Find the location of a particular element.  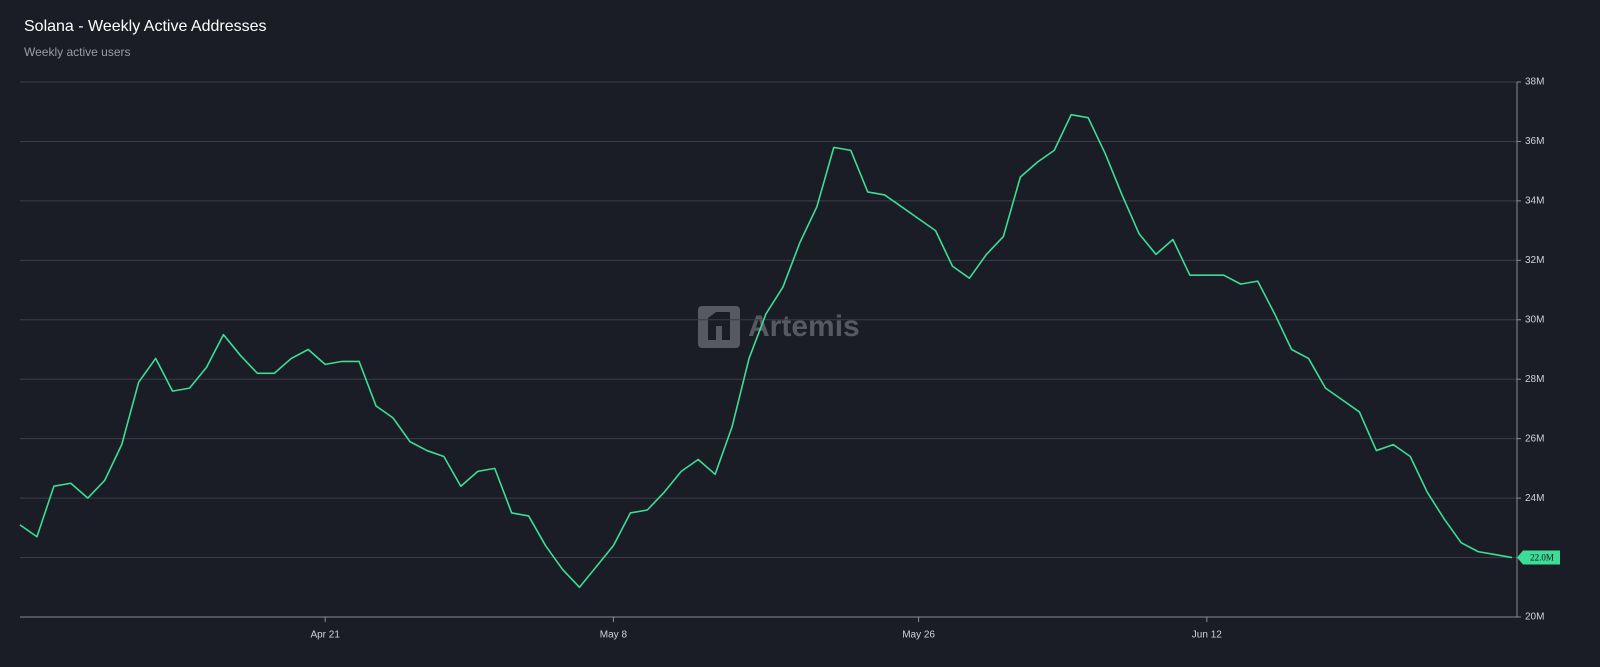

watermark-logo: Artemis is located at coordinates (779, 327).